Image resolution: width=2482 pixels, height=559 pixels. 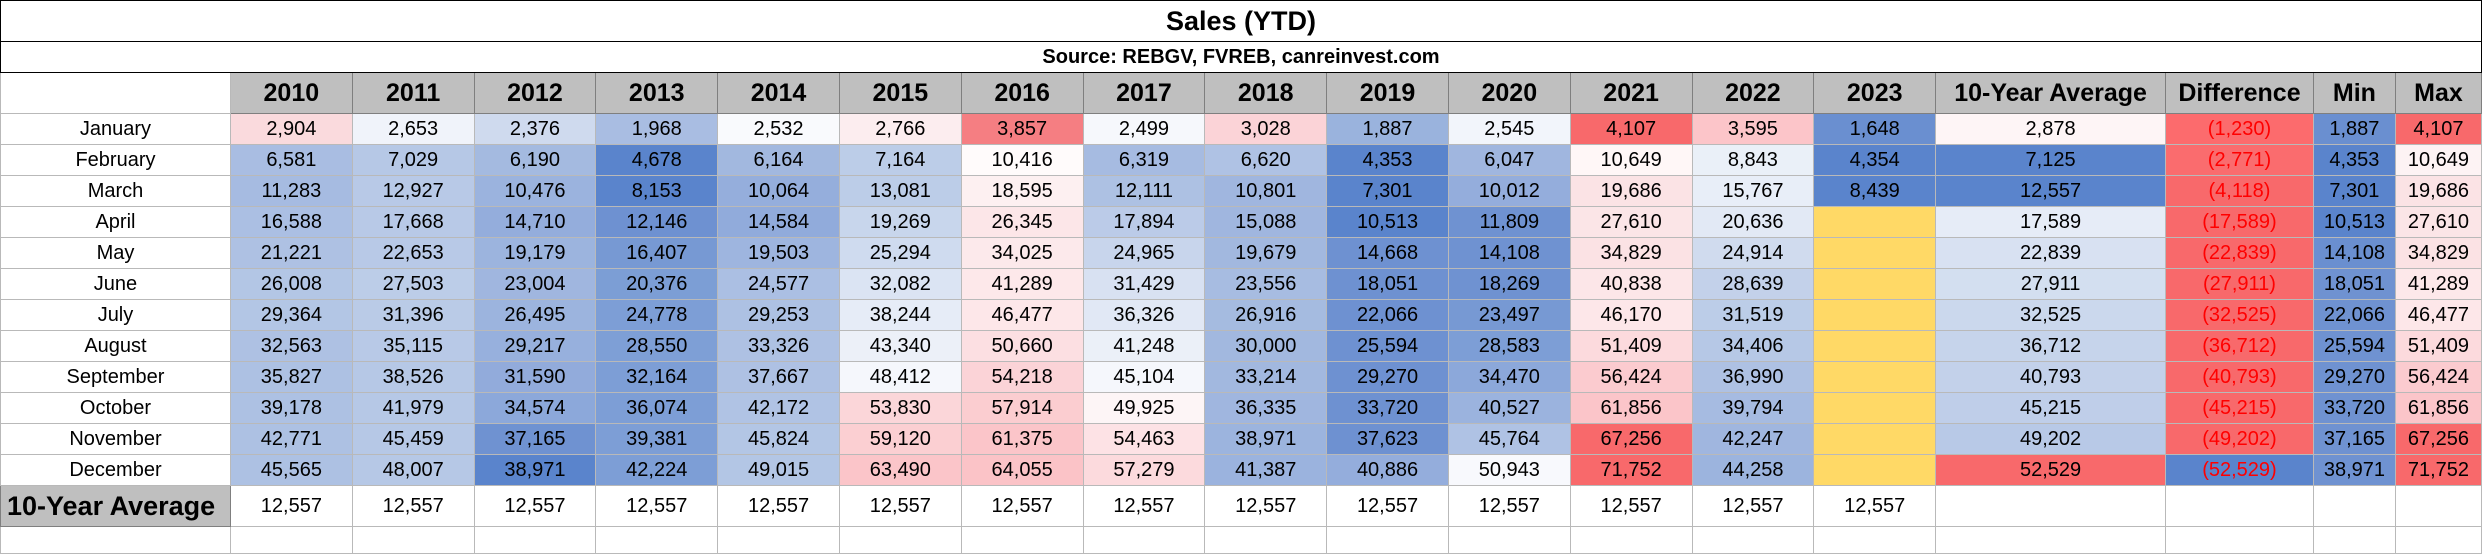 What do you see at coordinates (2050, 253) in the screenshot?
I see `cell-may-10-year-average: 22,839` at bounding box center [2050, 253].